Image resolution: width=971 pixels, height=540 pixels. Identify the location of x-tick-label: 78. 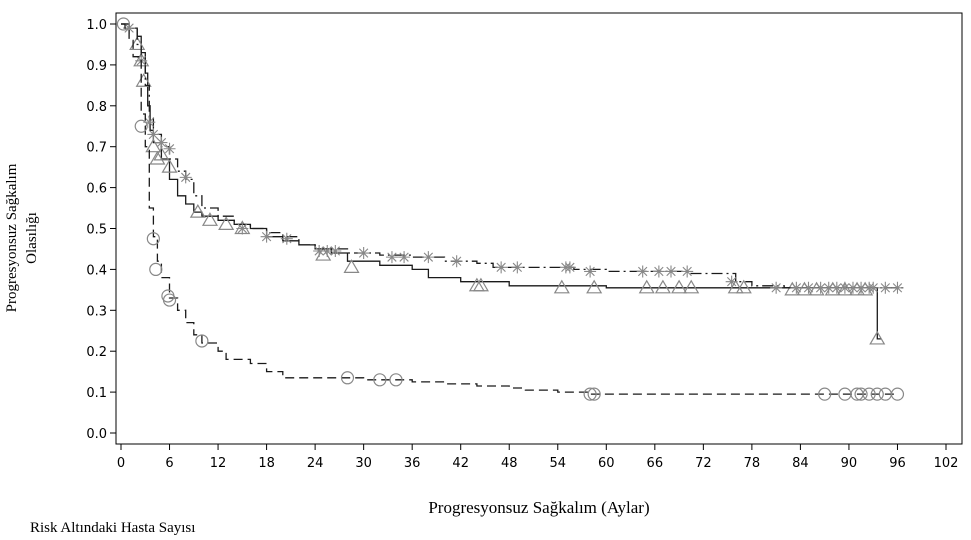
(752, 463).